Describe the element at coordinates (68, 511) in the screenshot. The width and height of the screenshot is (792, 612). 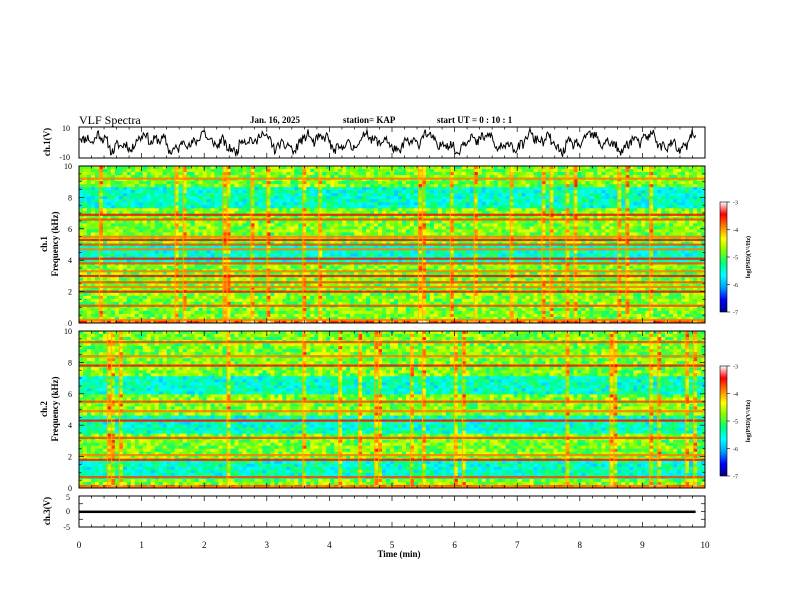
I see `ch3-ytick-mid: 0` at that location.